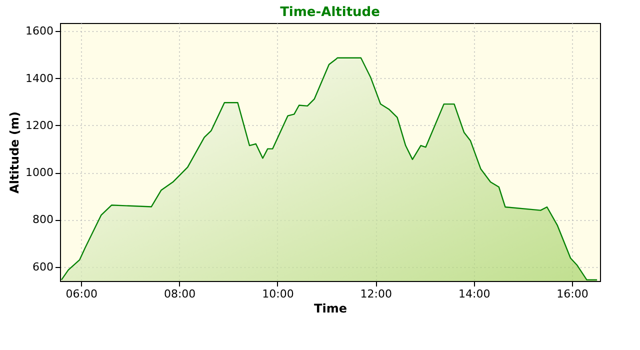  I want to click on x-tick-label: 08:00, so click(180, 294).